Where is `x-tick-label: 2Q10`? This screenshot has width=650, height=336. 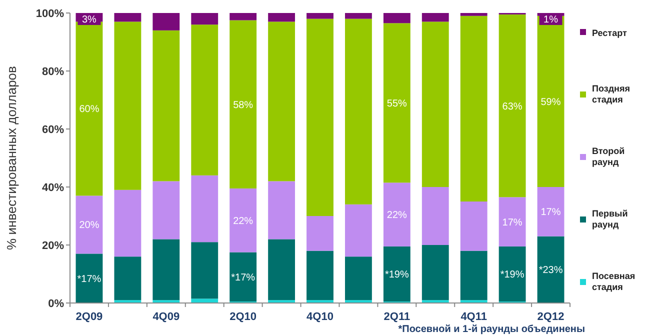 x-tick-label: 2Q10 is located at coordinates (243, 317).